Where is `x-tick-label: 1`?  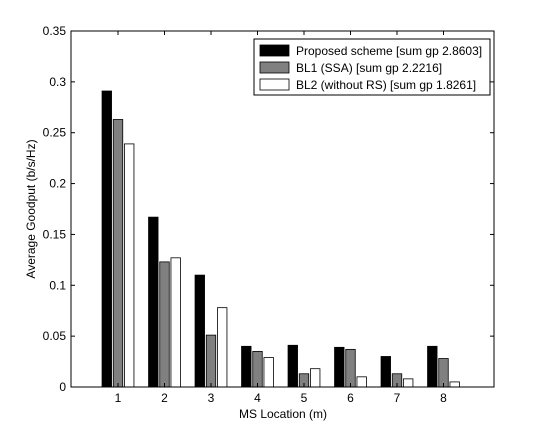
x-tick-label: 1 is located at coordinates (118, 398).